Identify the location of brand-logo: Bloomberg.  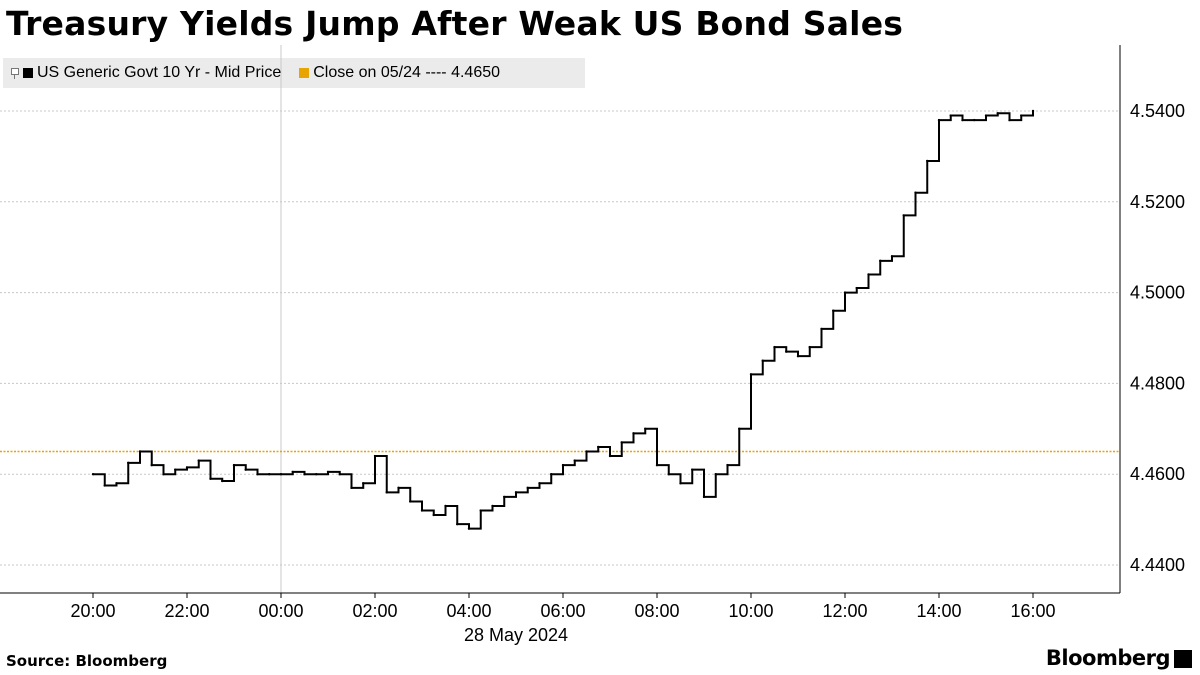
(1108, 658).